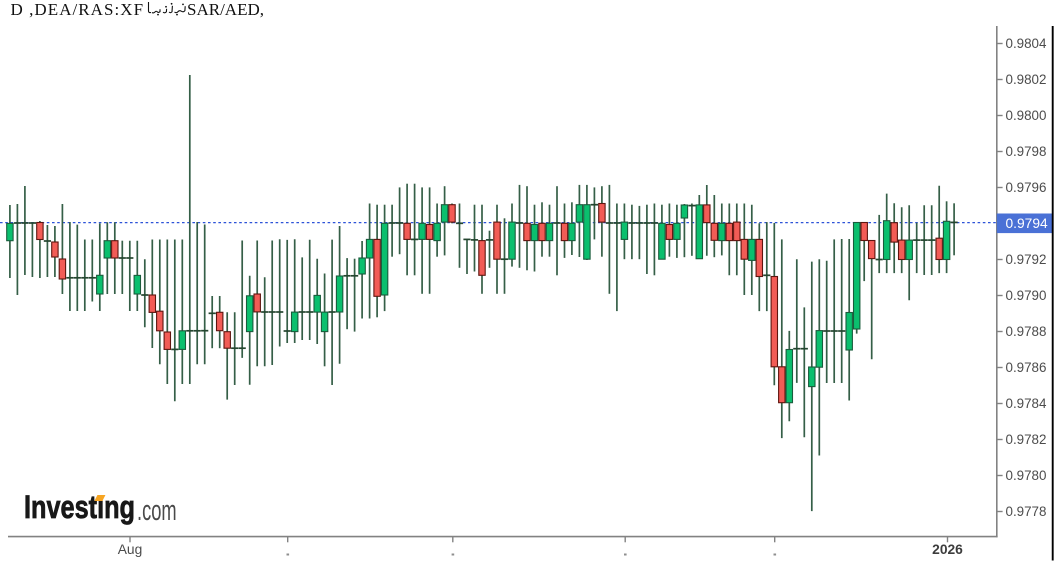  Describe the element at coordinates (1026, 115) in the screenshot. I see `svg-text: 0.9800` at that location.